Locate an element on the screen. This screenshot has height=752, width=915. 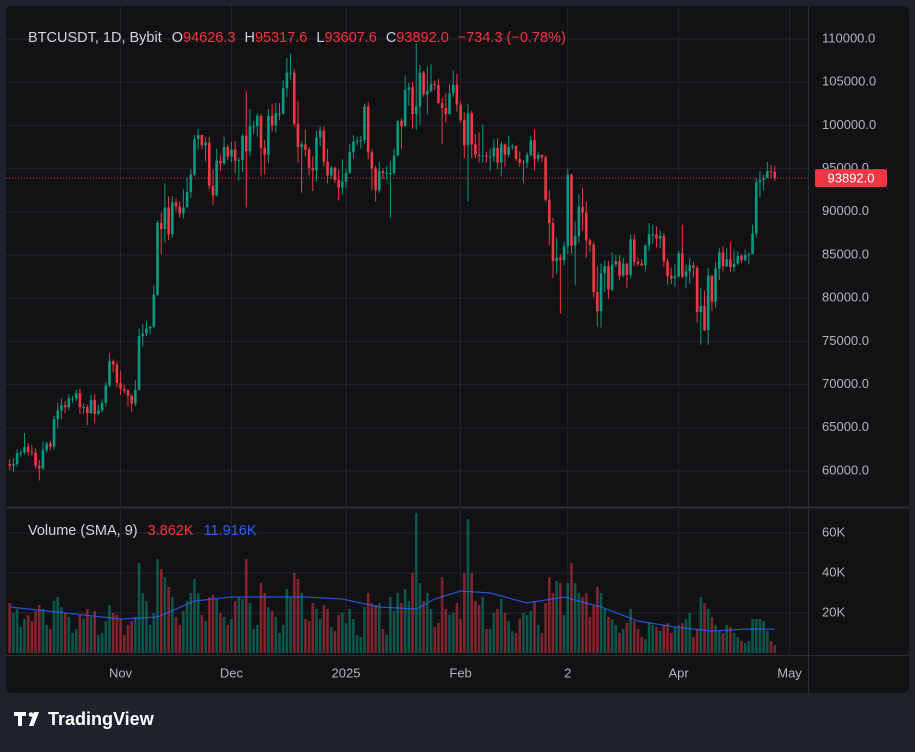
volume-tick-label: 40K is located at coordinates (833, 571).